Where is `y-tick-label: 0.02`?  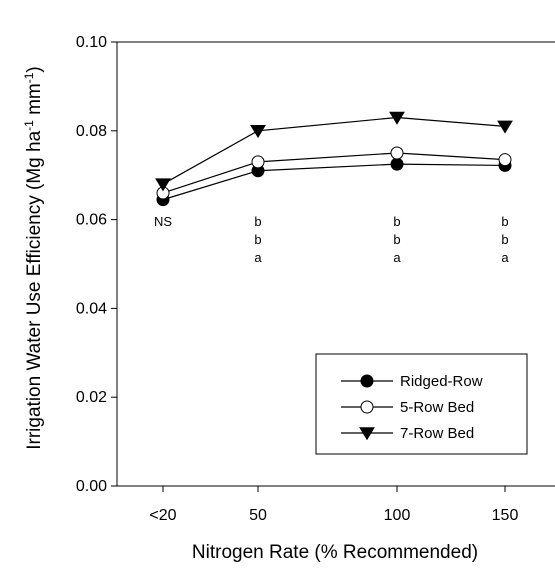 y-tick-label: 0.02 is located at coordinates (91, 397).